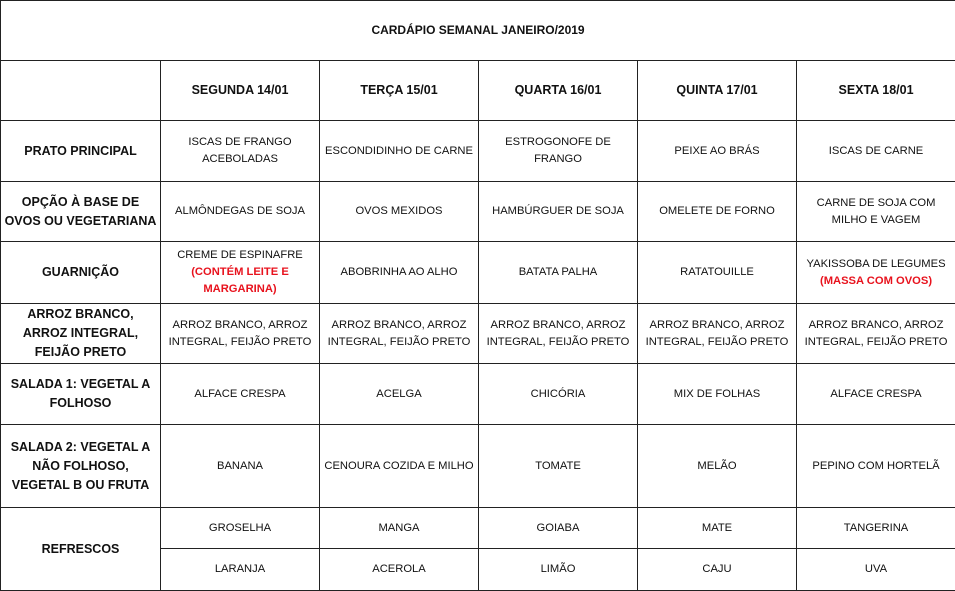 The height and width of the screenshot is (591, 955). I want to click on menu-cell: RATATOUILLE, so click(717, 273).